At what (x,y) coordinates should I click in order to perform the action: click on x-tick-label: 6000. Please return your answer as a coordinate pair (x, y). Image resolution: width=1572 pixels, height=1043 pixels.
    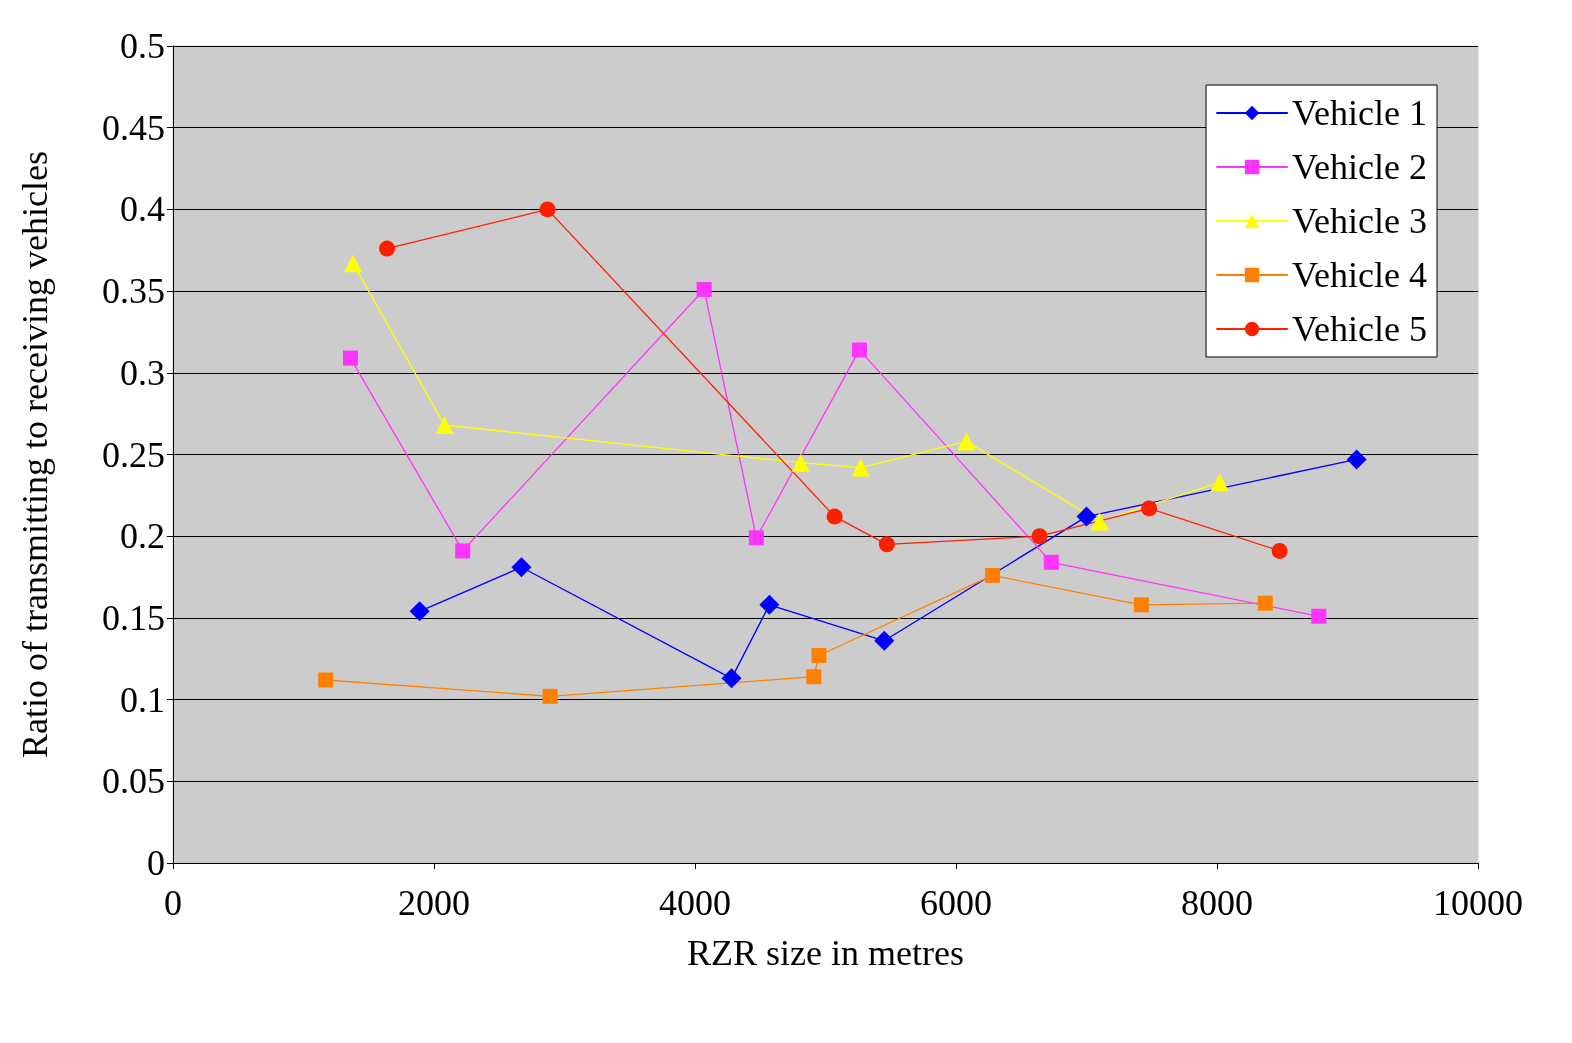
    Looking at the image, I should click on (956, 903).